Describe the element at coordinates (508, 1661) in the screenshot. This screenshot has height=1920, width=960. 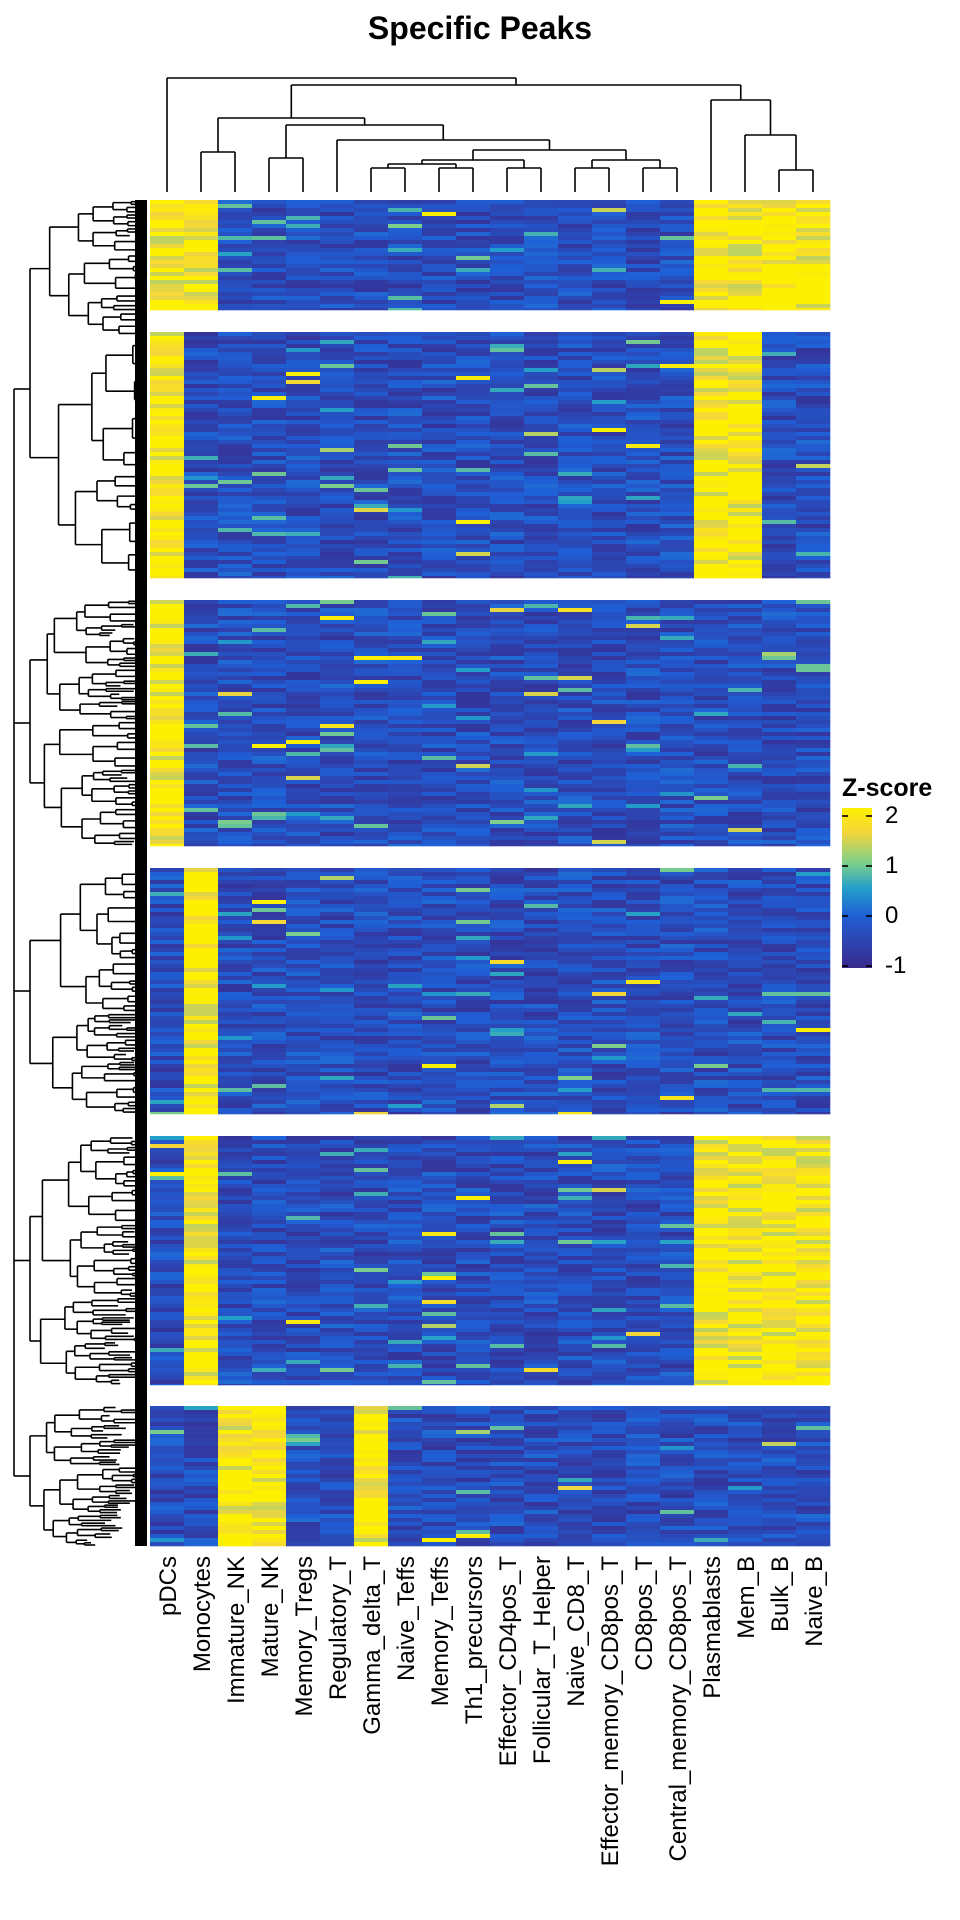
I see `column-label-10: Effector_CD4pos_T` at that location.